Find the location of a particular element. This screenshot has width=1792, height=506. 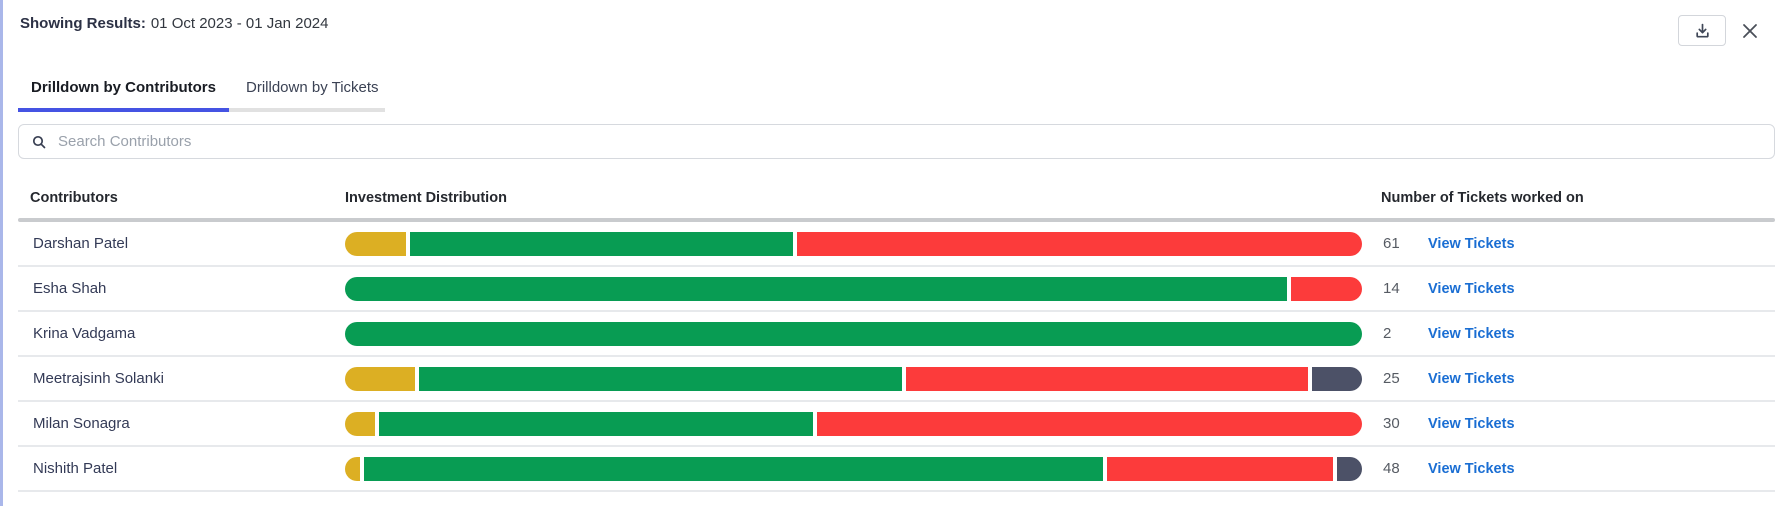

contributor-name: Nishith Patel is located at coordinates (75, 468).